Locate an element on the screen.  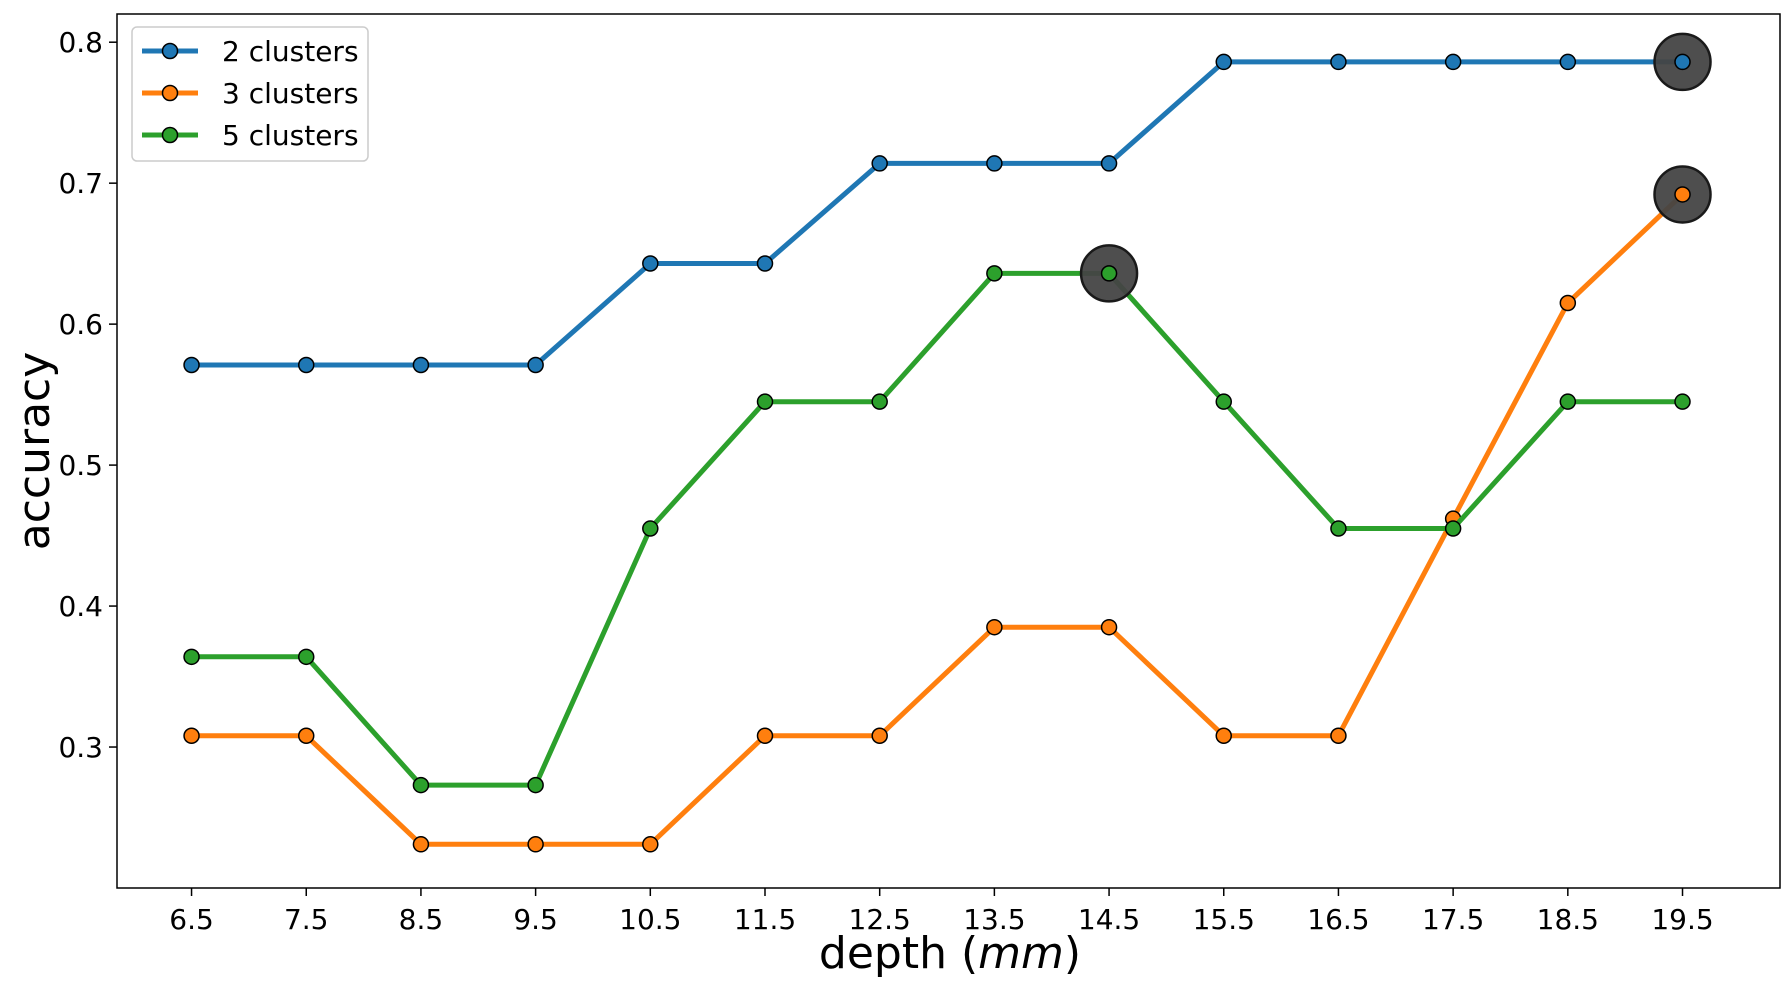
y-tick-label: 0.5 is located at coordinates (80, 465).